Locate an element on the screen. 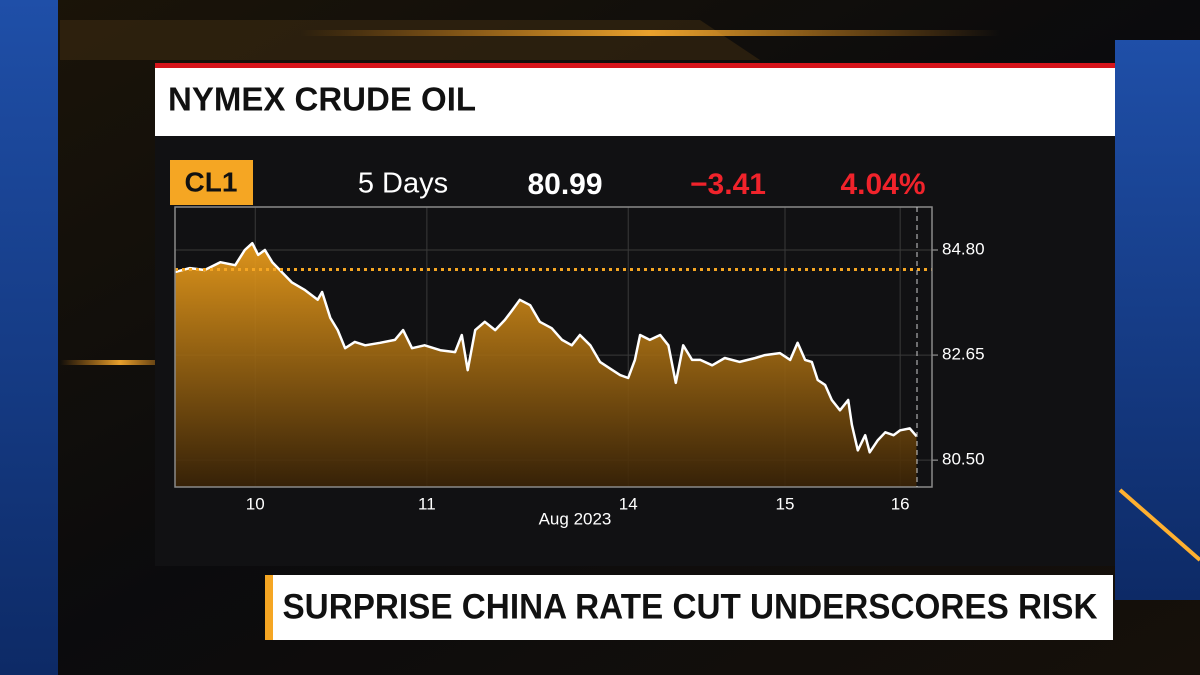 Image resolution: width=1200 pixels, height=675 pixels. y-tick-label: 80.50 is located at coordinates (963, 459).